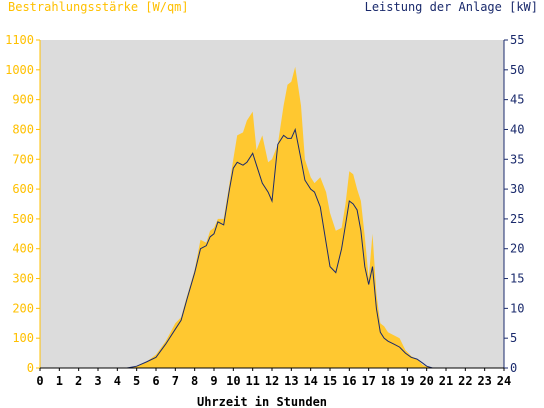  Describe the element at coordinates (513, 338) in the screenshot. I see `right-tick-label: 5` at that location.